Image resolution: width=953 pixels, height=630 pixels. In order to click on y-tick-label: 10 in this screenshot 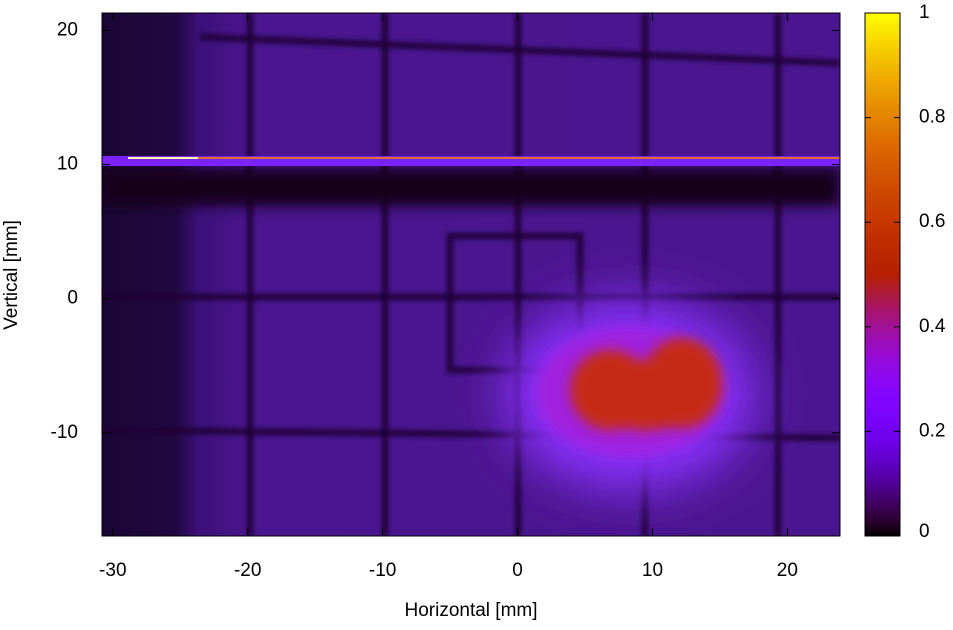, I will do `click(67, 164)`.